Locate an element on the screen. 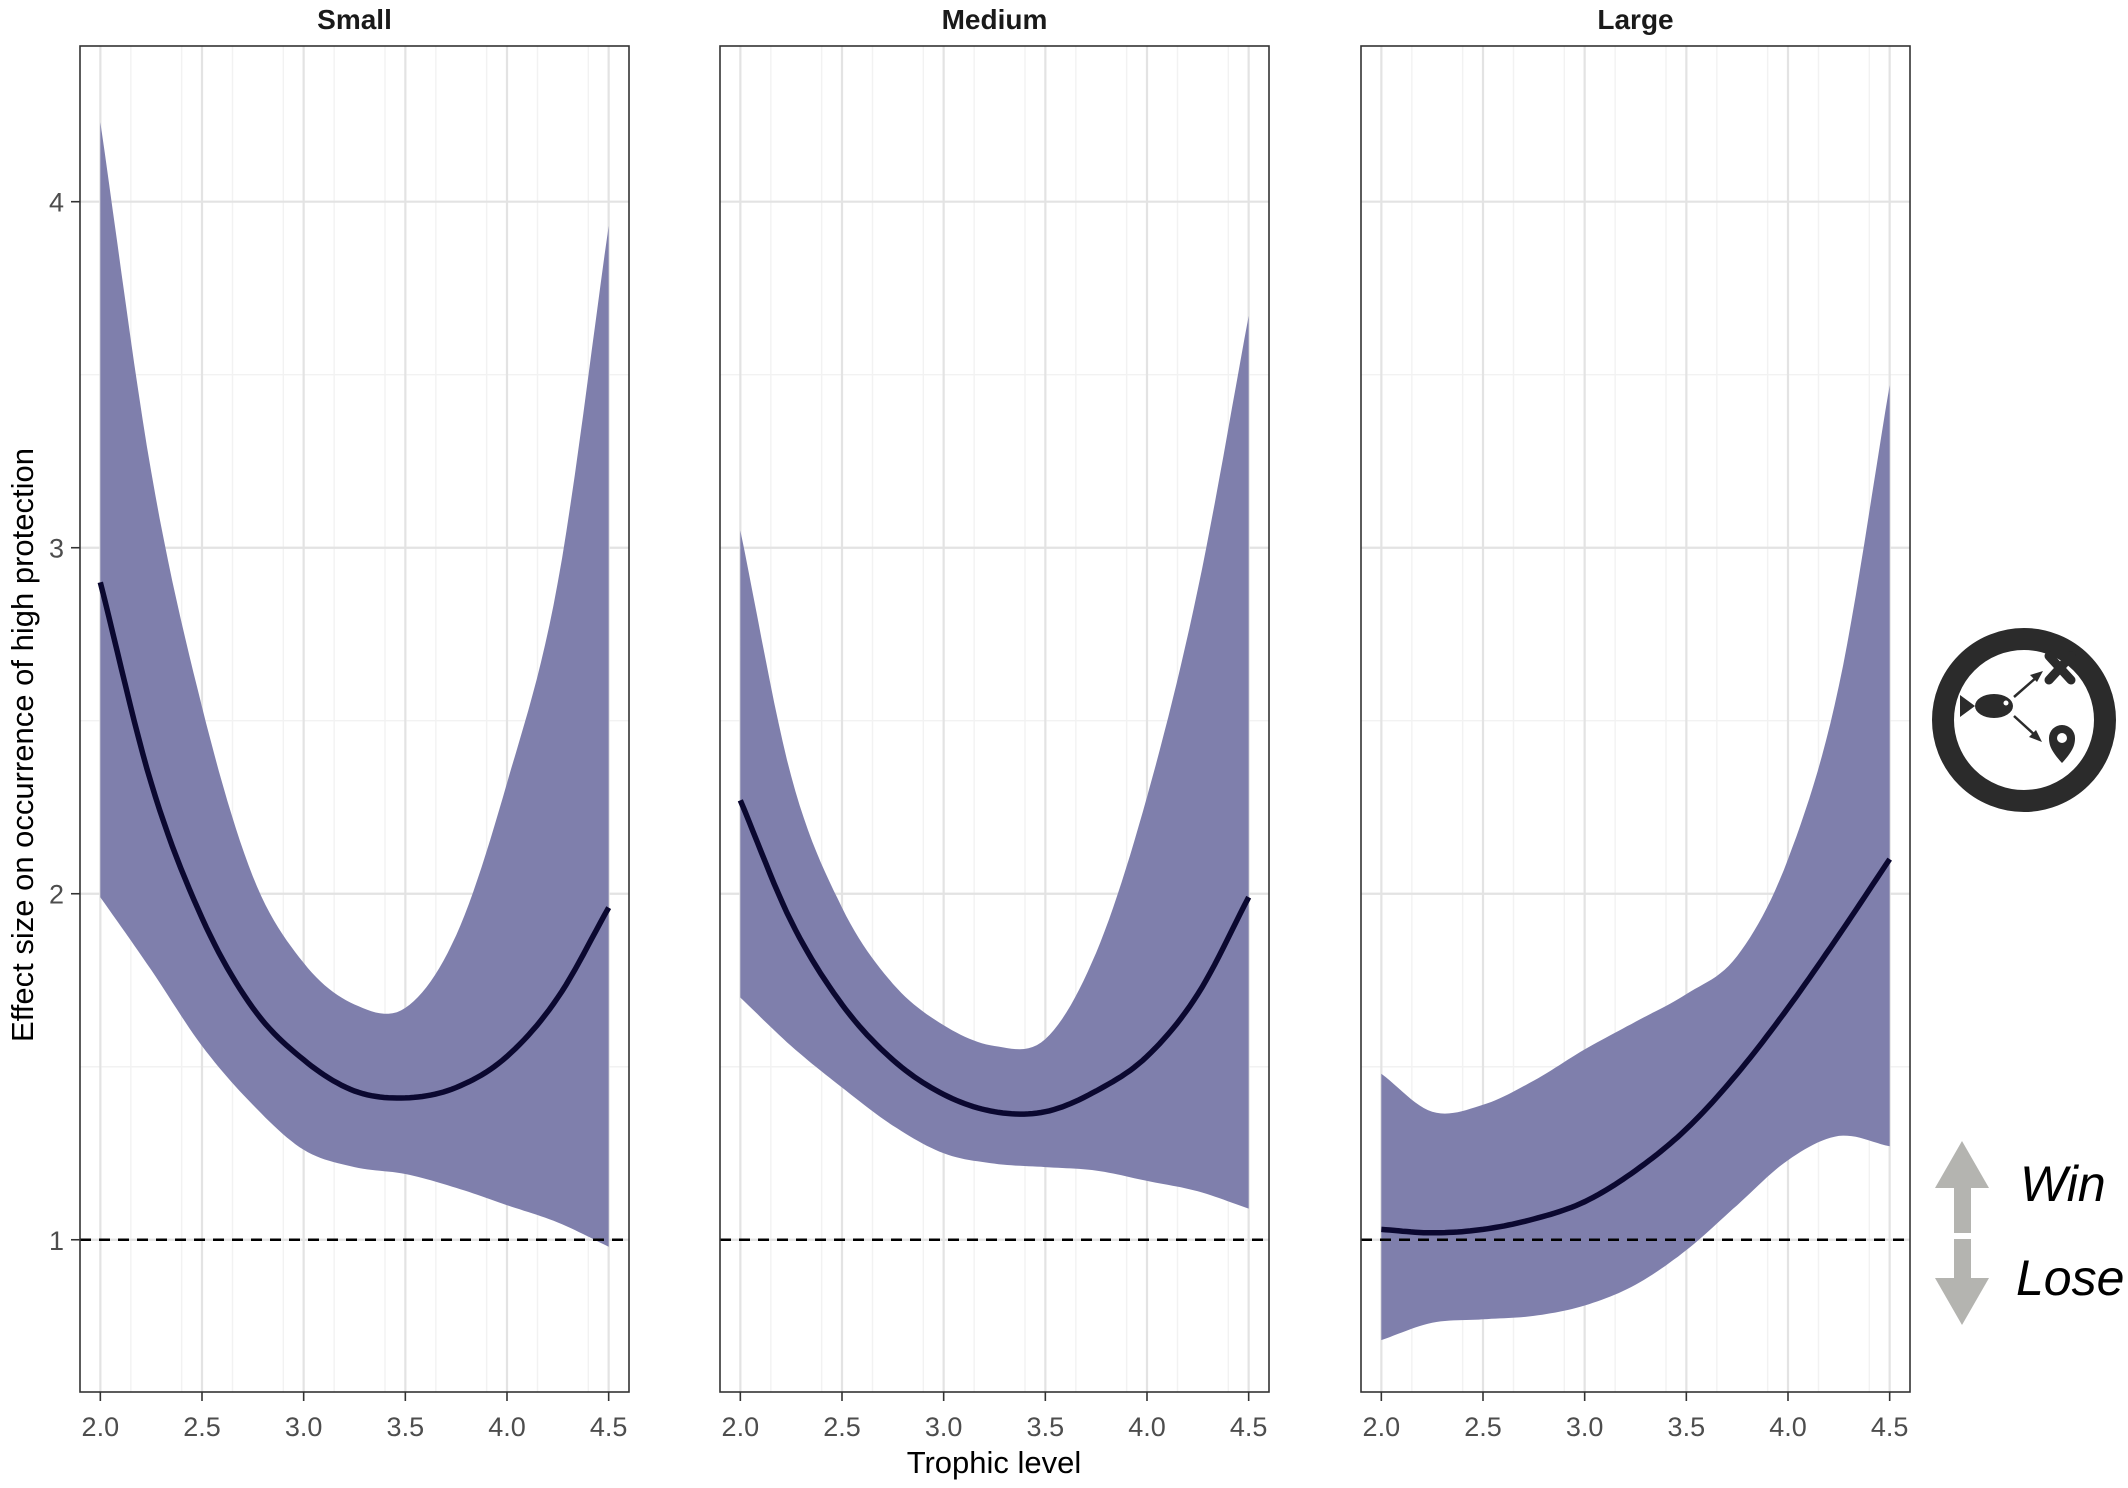 This screenshot has height=1488, width=2128. y-tick-label: 2 is located at coordinates (56, 895).